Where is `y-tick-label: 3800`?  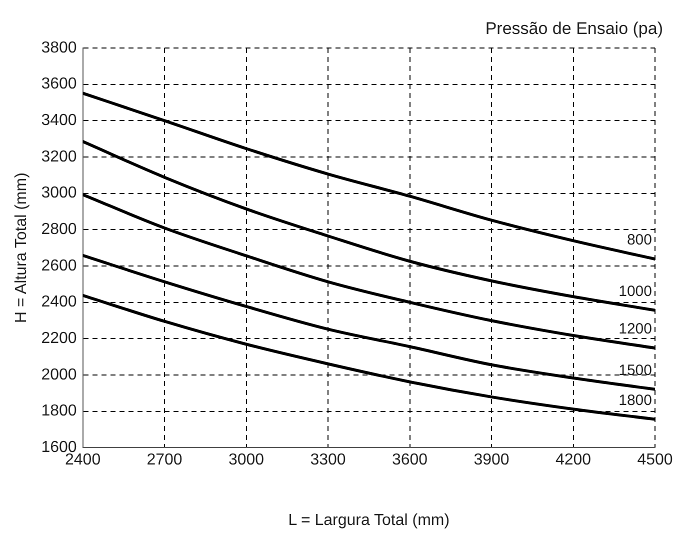
y-tick-label: 3800 is located at coordinates (59, 47).